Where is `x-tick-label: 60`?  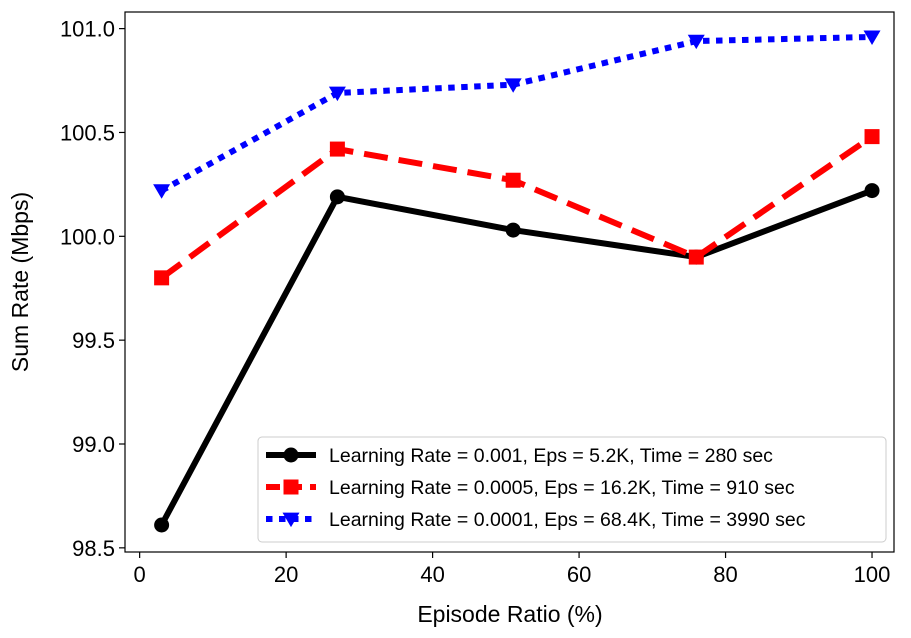 x-tick-label: 60 is located at coordinates (579, 574).